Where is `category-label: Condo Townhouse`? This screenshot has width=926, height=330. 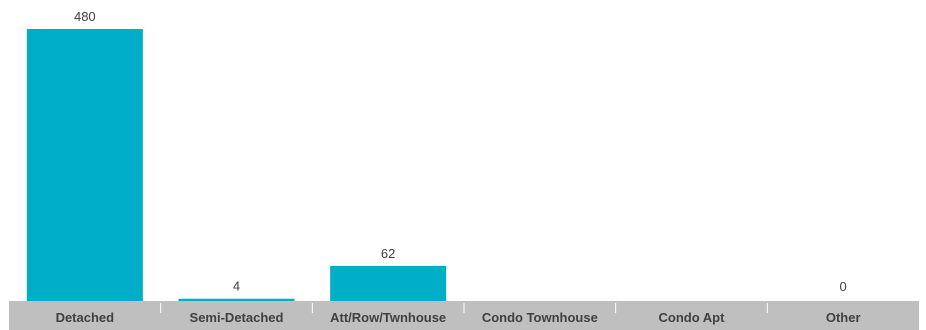
category-label: Condo Townhouse is located at coordinates (540, 317).